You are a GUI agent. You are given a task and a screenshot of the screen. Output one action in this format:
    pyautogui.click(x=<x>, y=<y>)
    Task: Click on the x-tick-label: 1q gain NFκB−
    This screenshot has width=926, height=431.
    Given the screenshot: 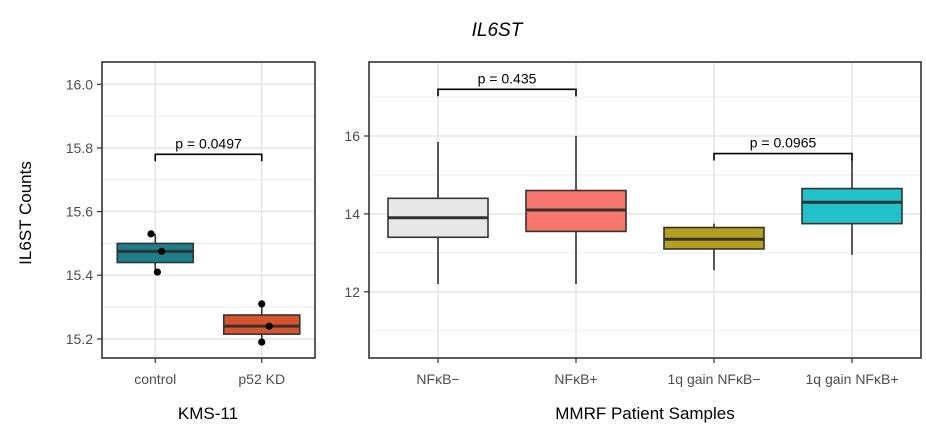 What is the action you would take?
    pyautogui.click(x=714, y=379)
    